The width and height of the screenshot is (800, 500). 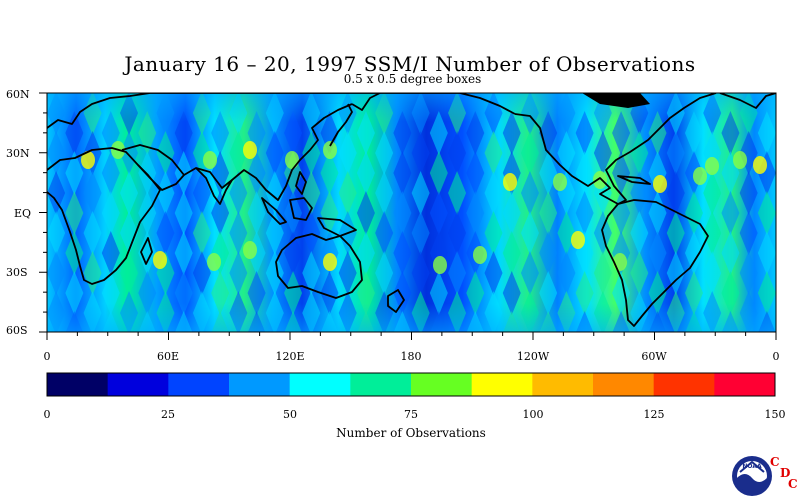 What do you see at coordinates (412, 79) in the screenshot?
I see `map-subtitle: 0.5 x 0.5 degree boxes` at bounding box center [412, 79].